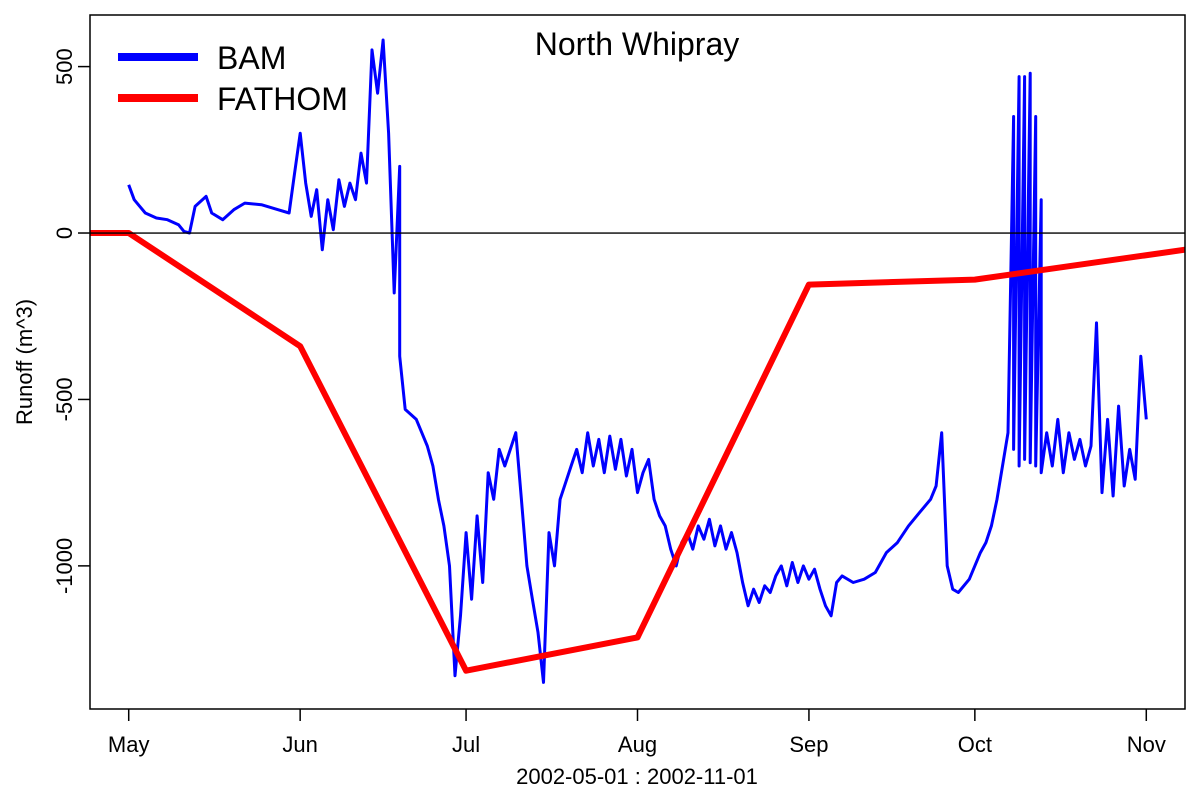  I want to click on y-tick-label: -1000, so click(64, 566).